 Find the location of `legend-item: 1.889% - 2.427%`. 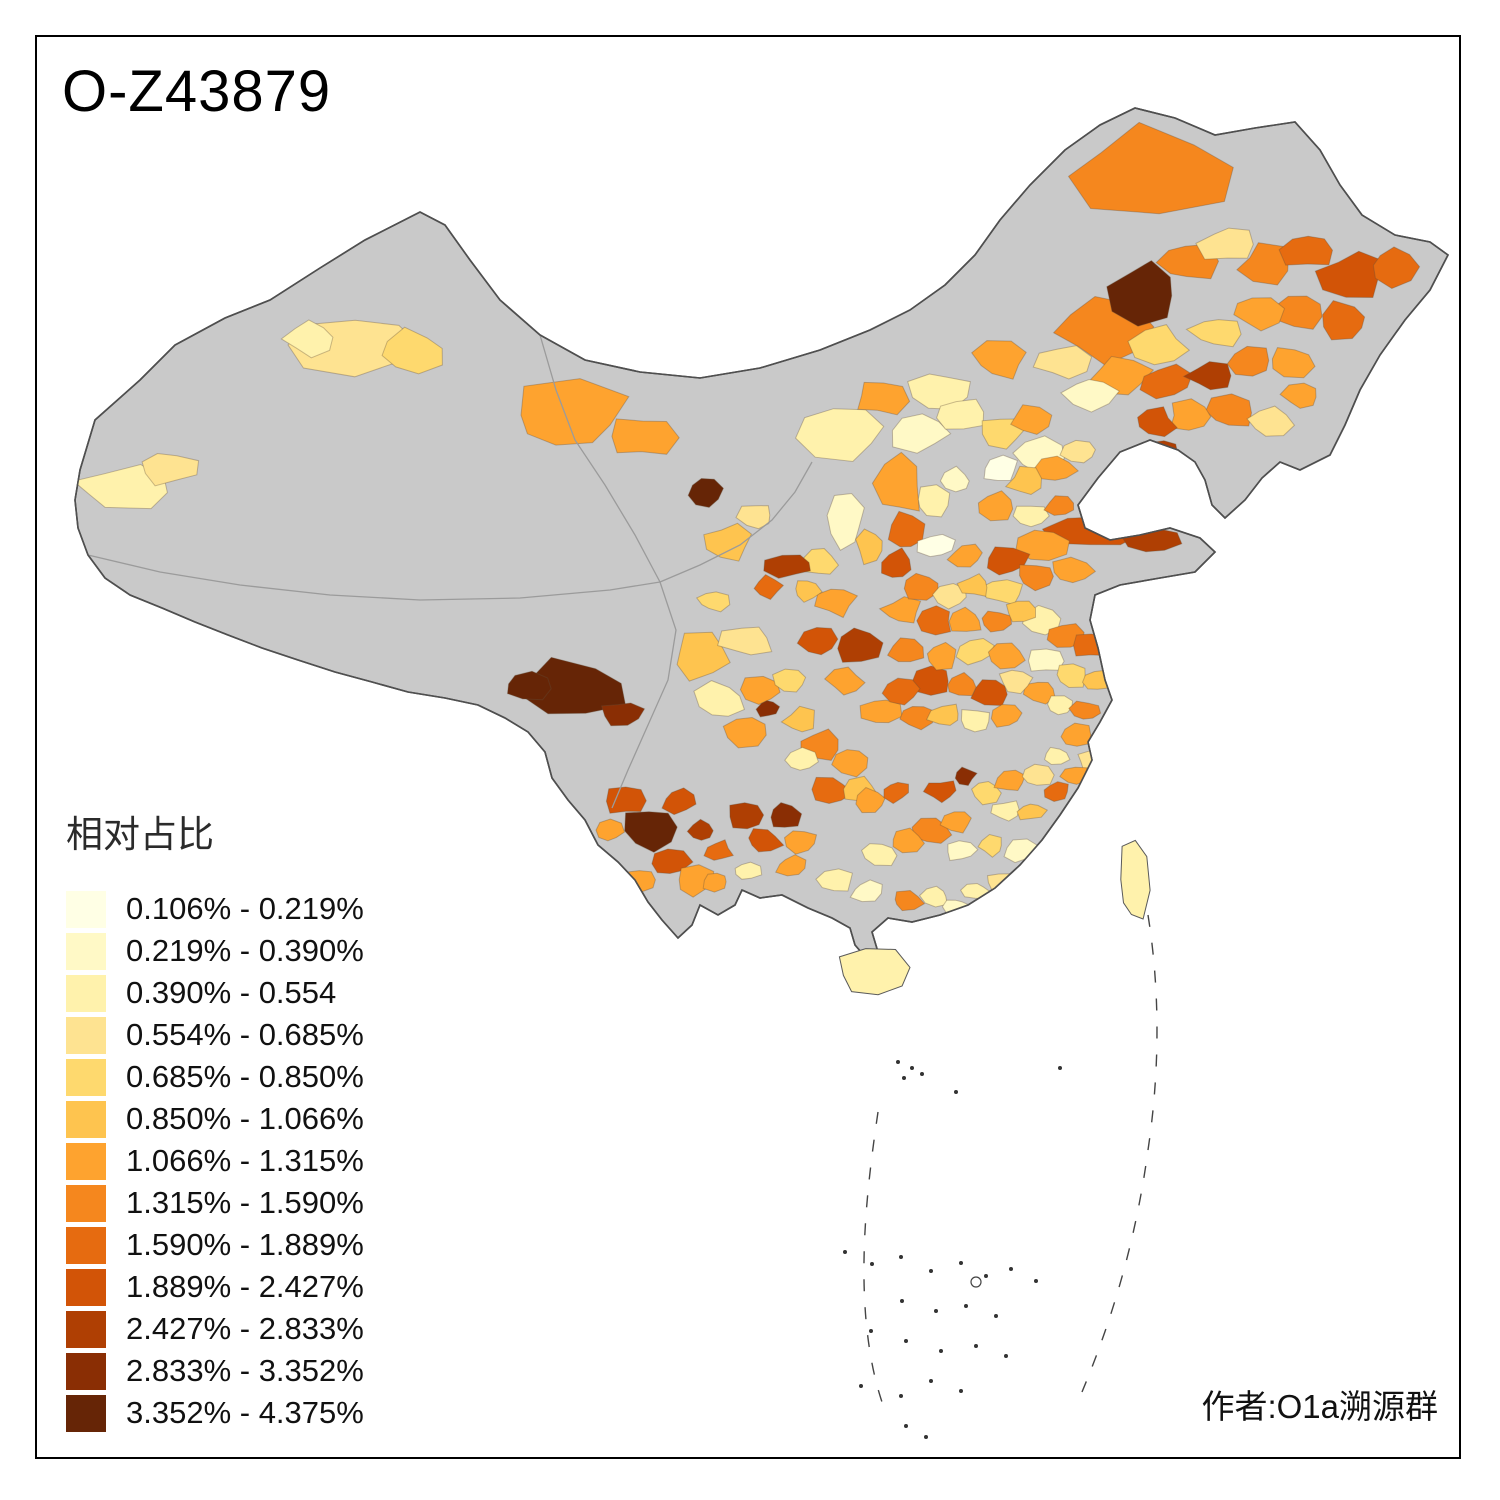

legend-item: 1.889% - 2.427% is located at coordinates (215, 1287).